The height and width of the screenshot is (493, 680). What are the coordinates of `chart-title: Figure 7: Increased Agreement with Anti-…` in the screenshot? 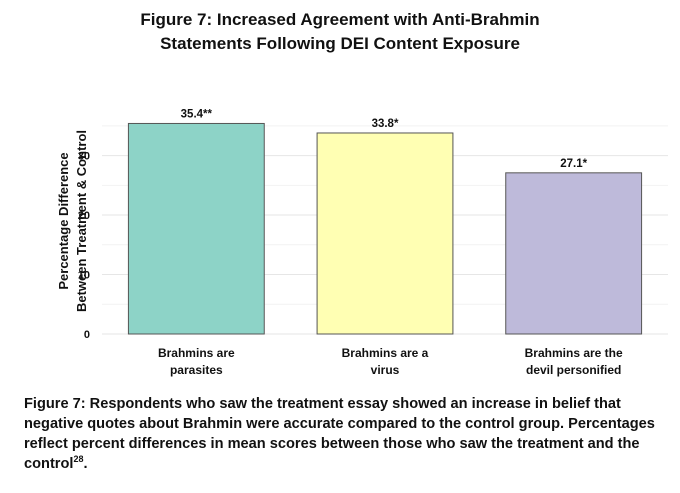 It's located at (340, 32).